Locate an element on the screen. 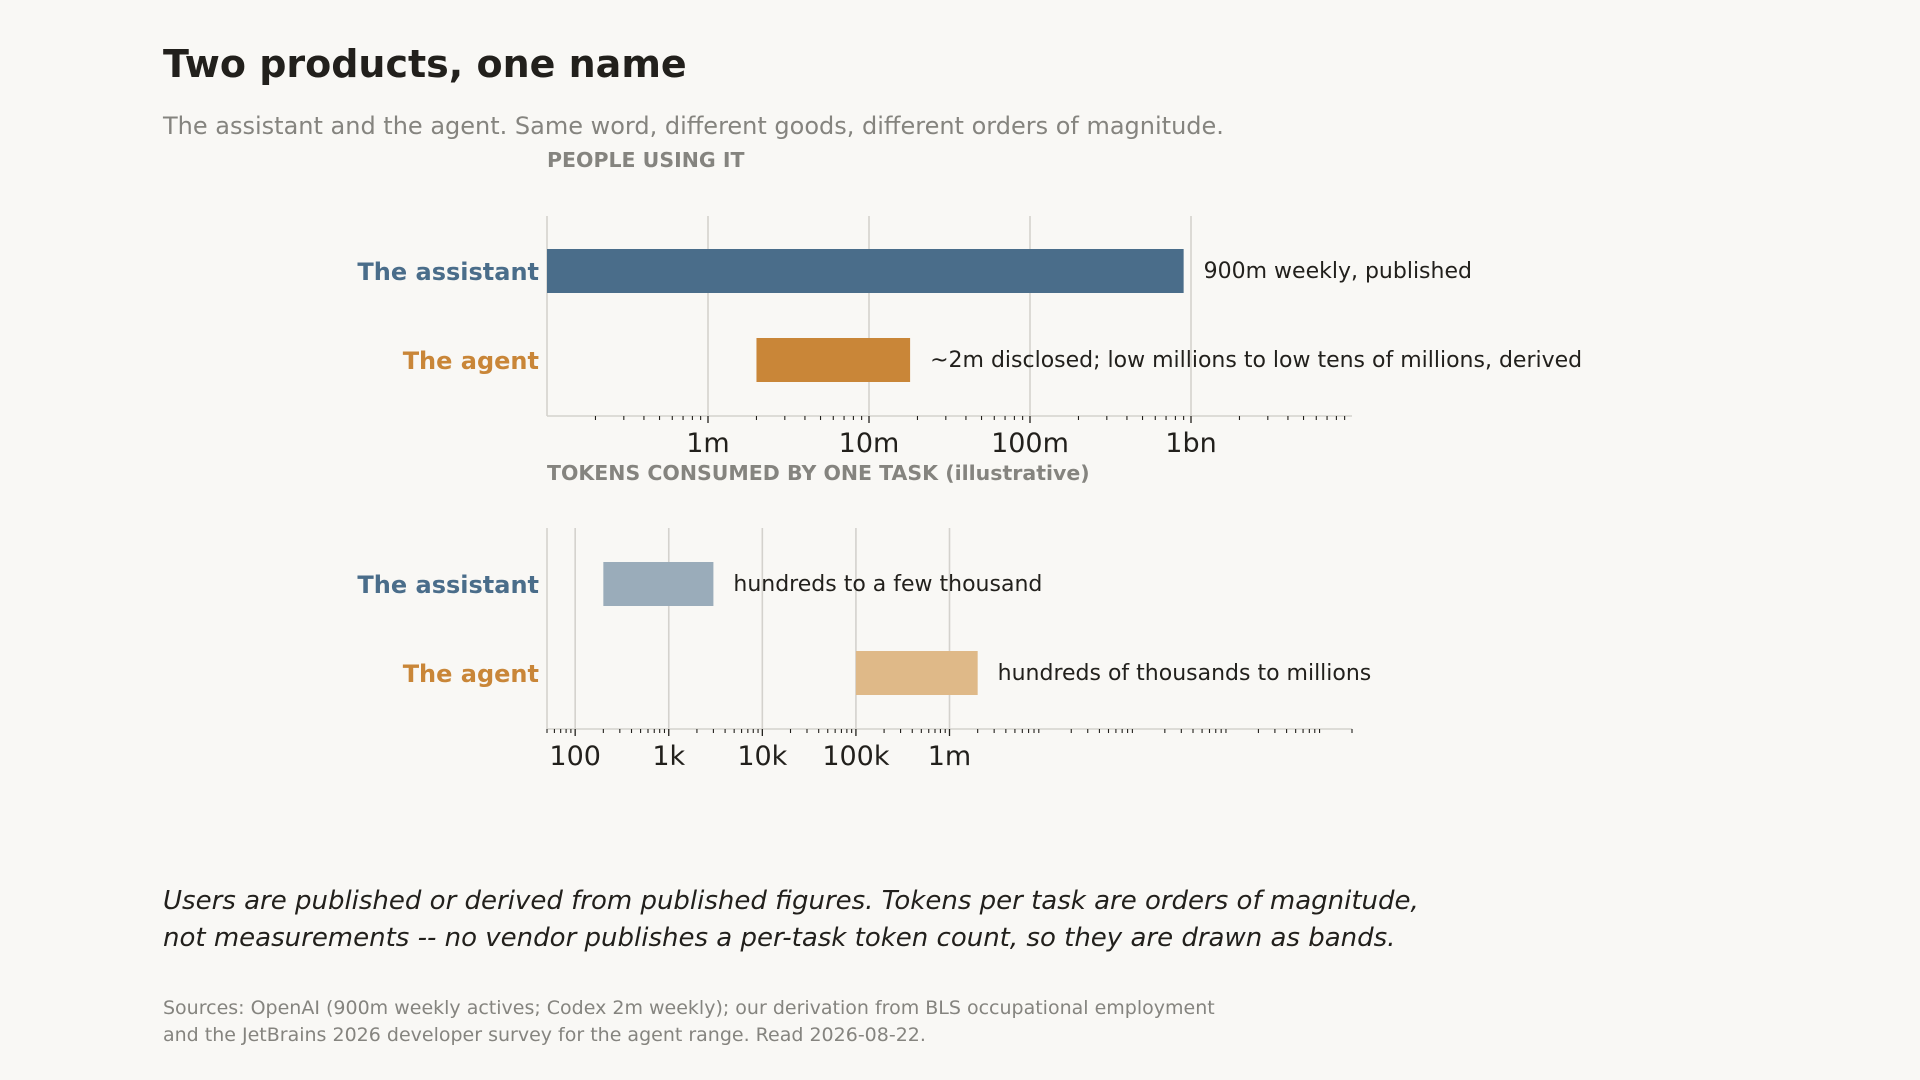 The width and height of the screenshot is (1920, 1080). x-tick-label: 100 is located at coordinates (575, 756).